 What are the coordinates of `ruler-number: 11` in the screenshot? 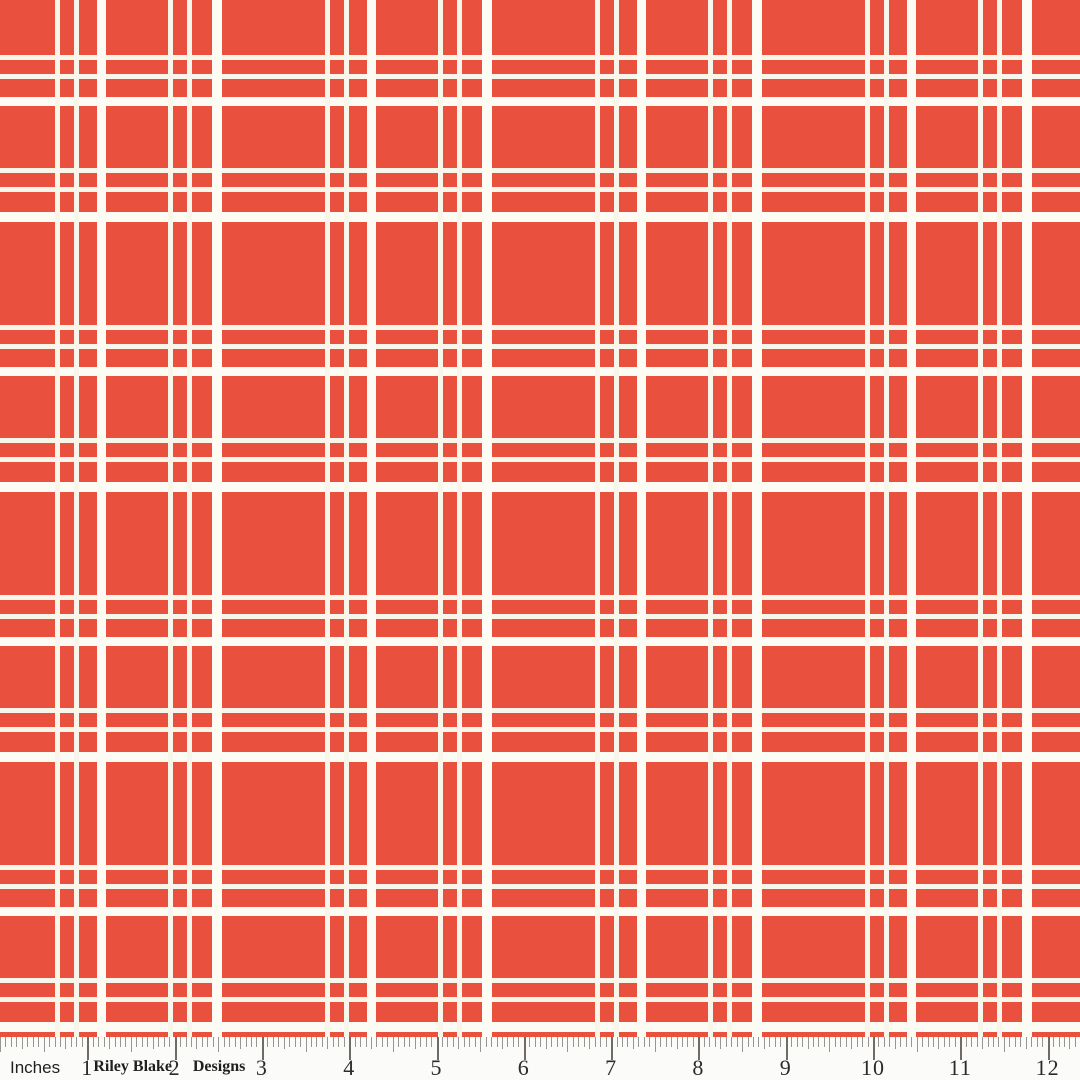 It's located at (960, 1067).